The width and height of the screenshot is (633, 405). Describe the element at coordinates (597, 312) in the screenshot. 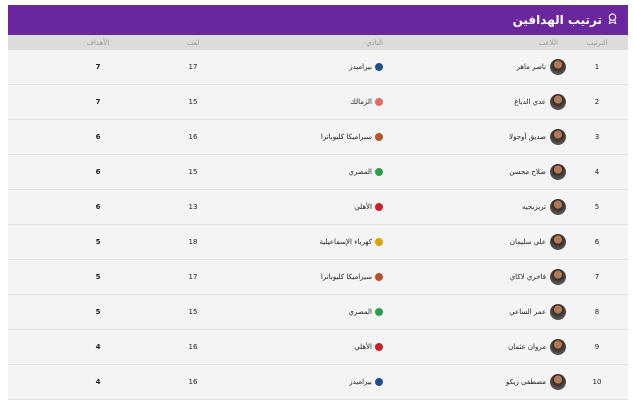

I see `rank: 8` at that location.